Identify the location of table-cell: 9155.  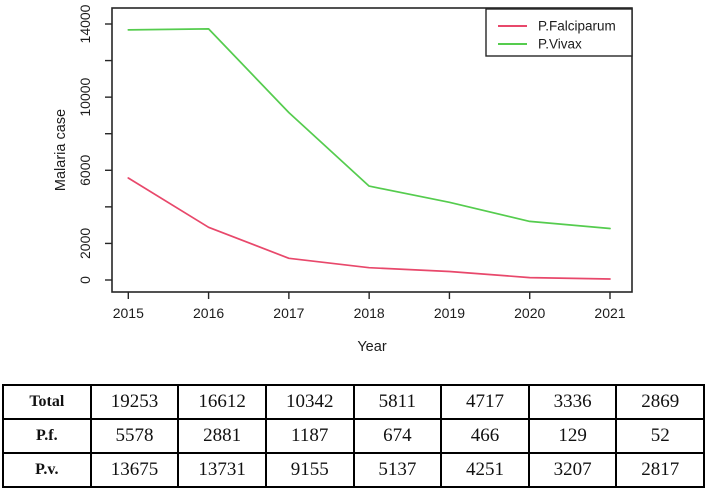
(309, 470).